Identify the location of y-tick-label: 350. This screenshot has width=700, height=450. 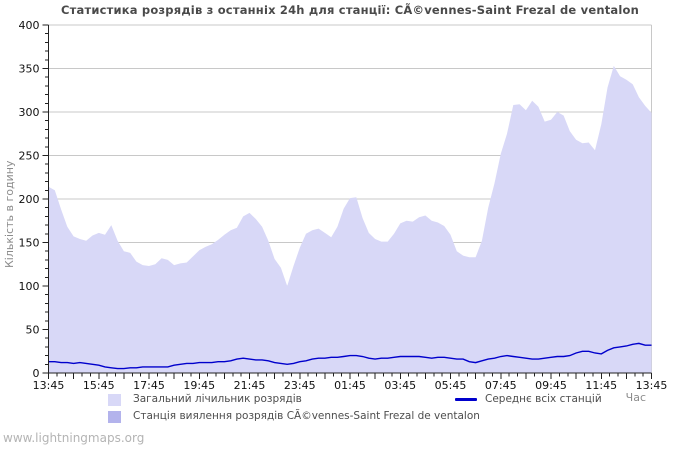
(29, 69).